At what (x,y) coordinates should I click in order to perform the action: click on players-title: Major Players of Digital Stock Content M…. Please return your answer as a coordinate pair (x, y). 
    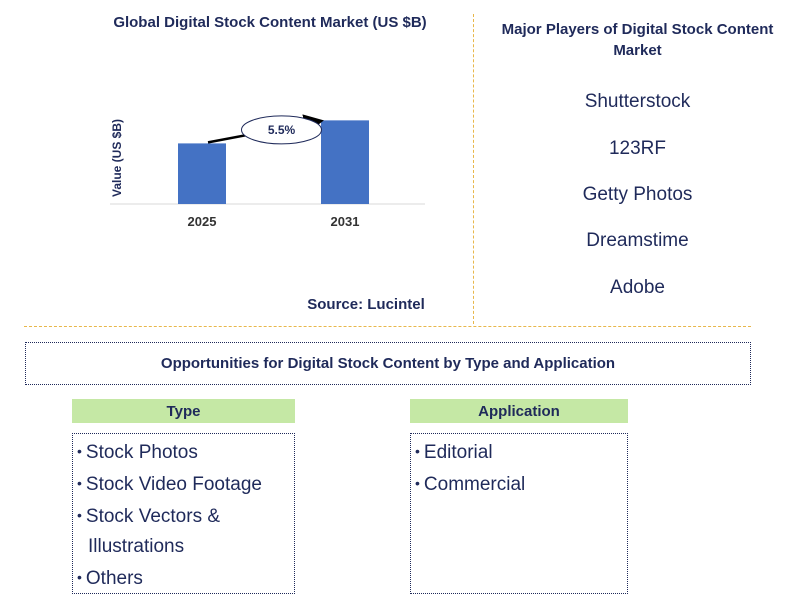
    Looking at the image, I should click on (637, 40).